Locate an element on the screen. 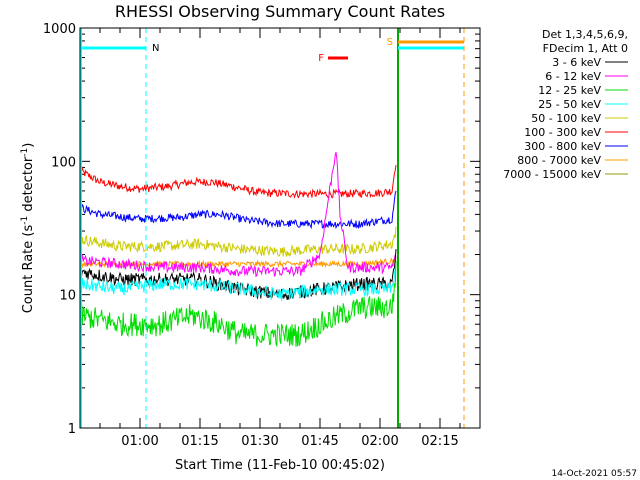  x-tick-label: 01:45 is located at coordinates (319, 441).